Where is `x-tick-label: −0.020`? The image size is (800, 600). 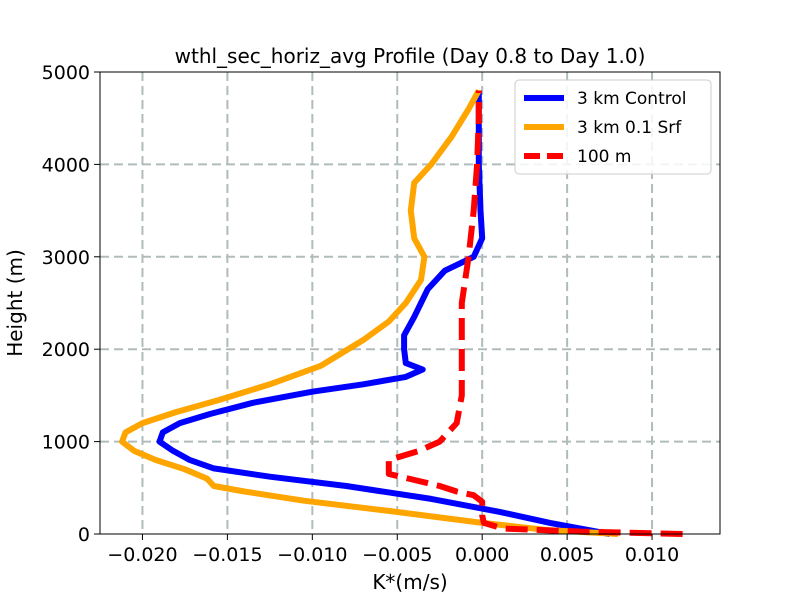 x-tick-label: −0.020 is located at coordinates (142, 555).